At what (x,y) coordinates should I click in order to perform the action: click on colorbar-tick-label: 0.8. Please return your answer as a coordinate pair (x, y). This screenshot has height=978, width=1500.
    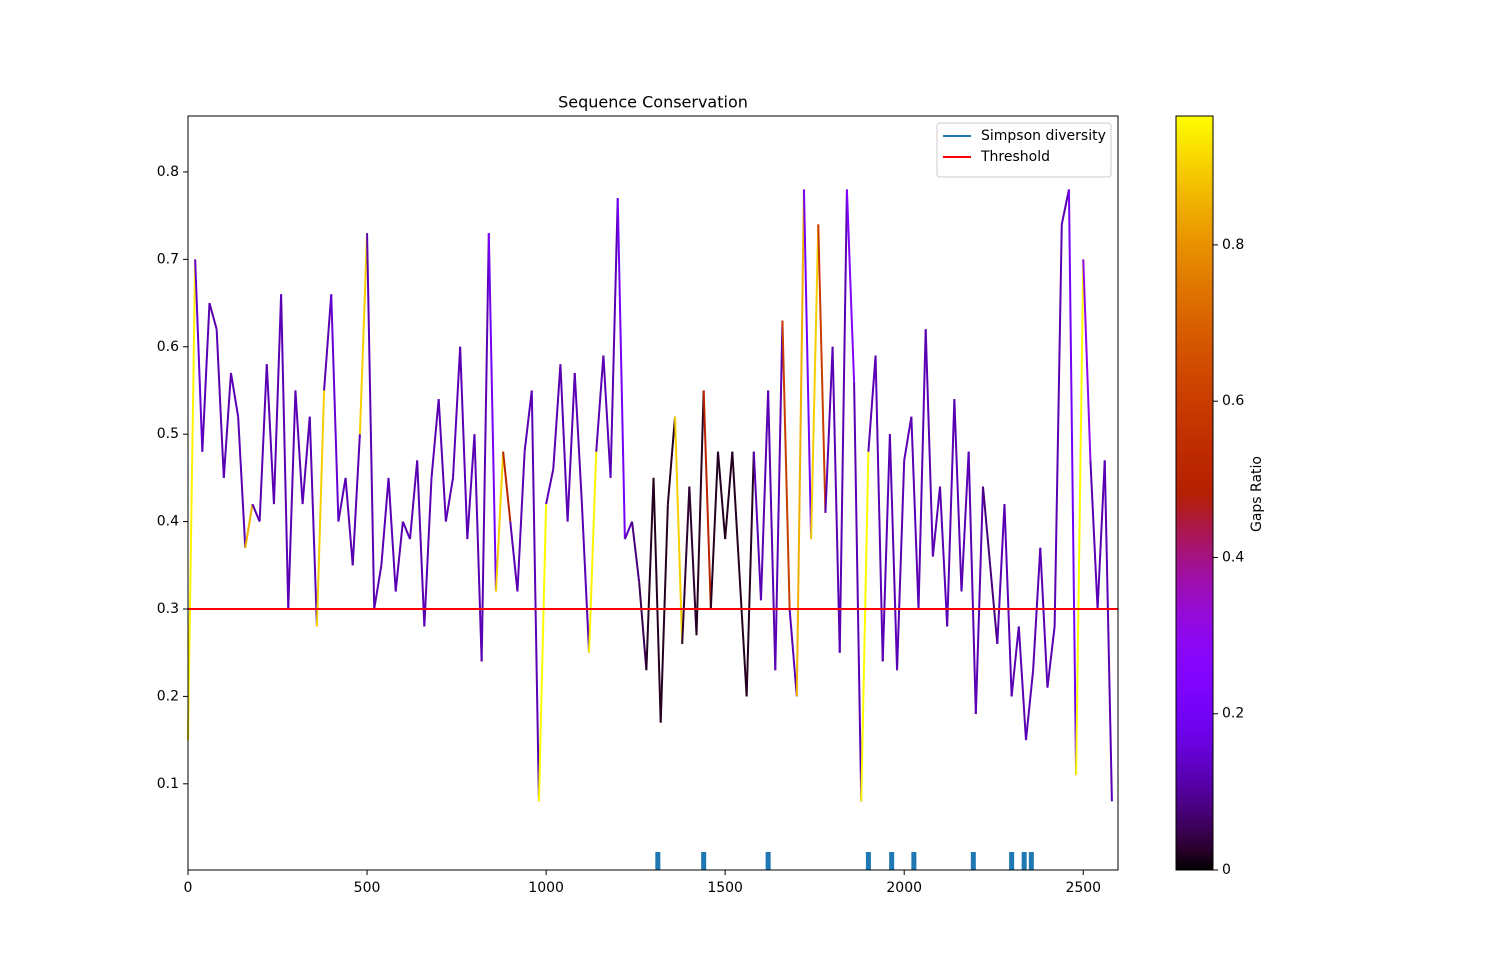
    Looking at the image, I should click on (1233, 245).